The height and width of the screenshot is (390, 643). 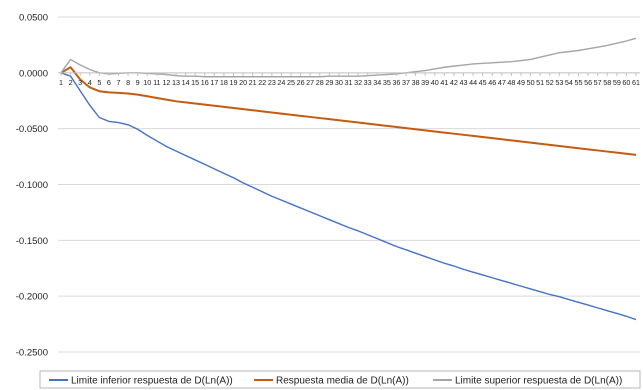 I want to click on x-tick-label: 22, so click(x=262, y=82).